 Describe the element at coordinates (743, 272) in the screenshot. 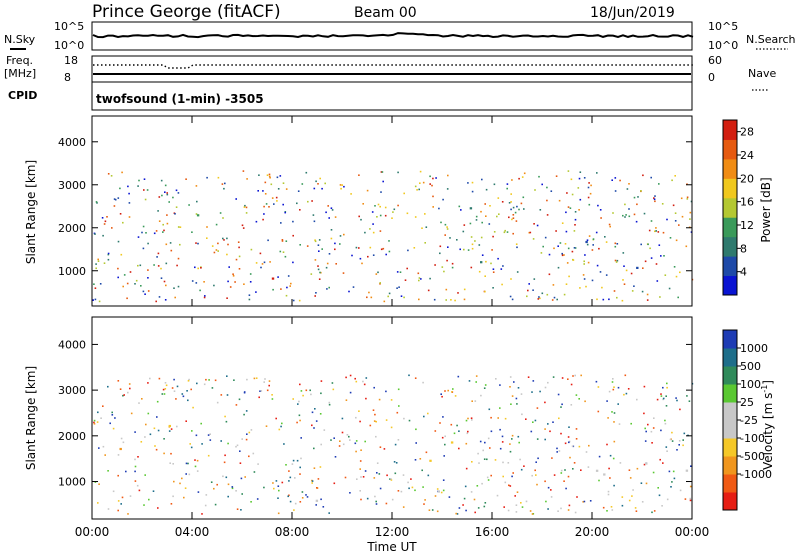

I see `colorbar-tick-label: 4` at that location.